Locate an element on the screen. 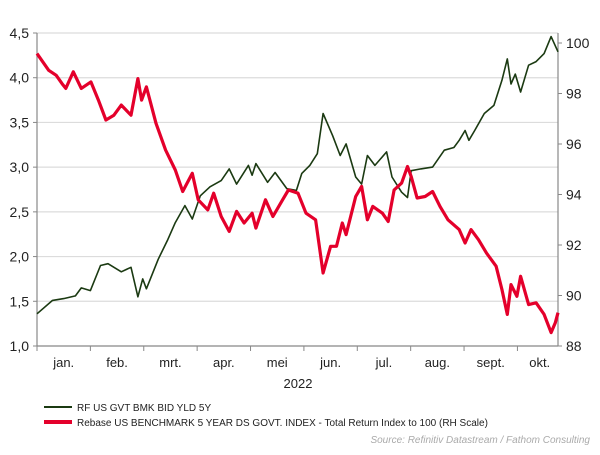 The image size is (600, 455). x-tick-label: apr. is located at coordinates (224, 362).